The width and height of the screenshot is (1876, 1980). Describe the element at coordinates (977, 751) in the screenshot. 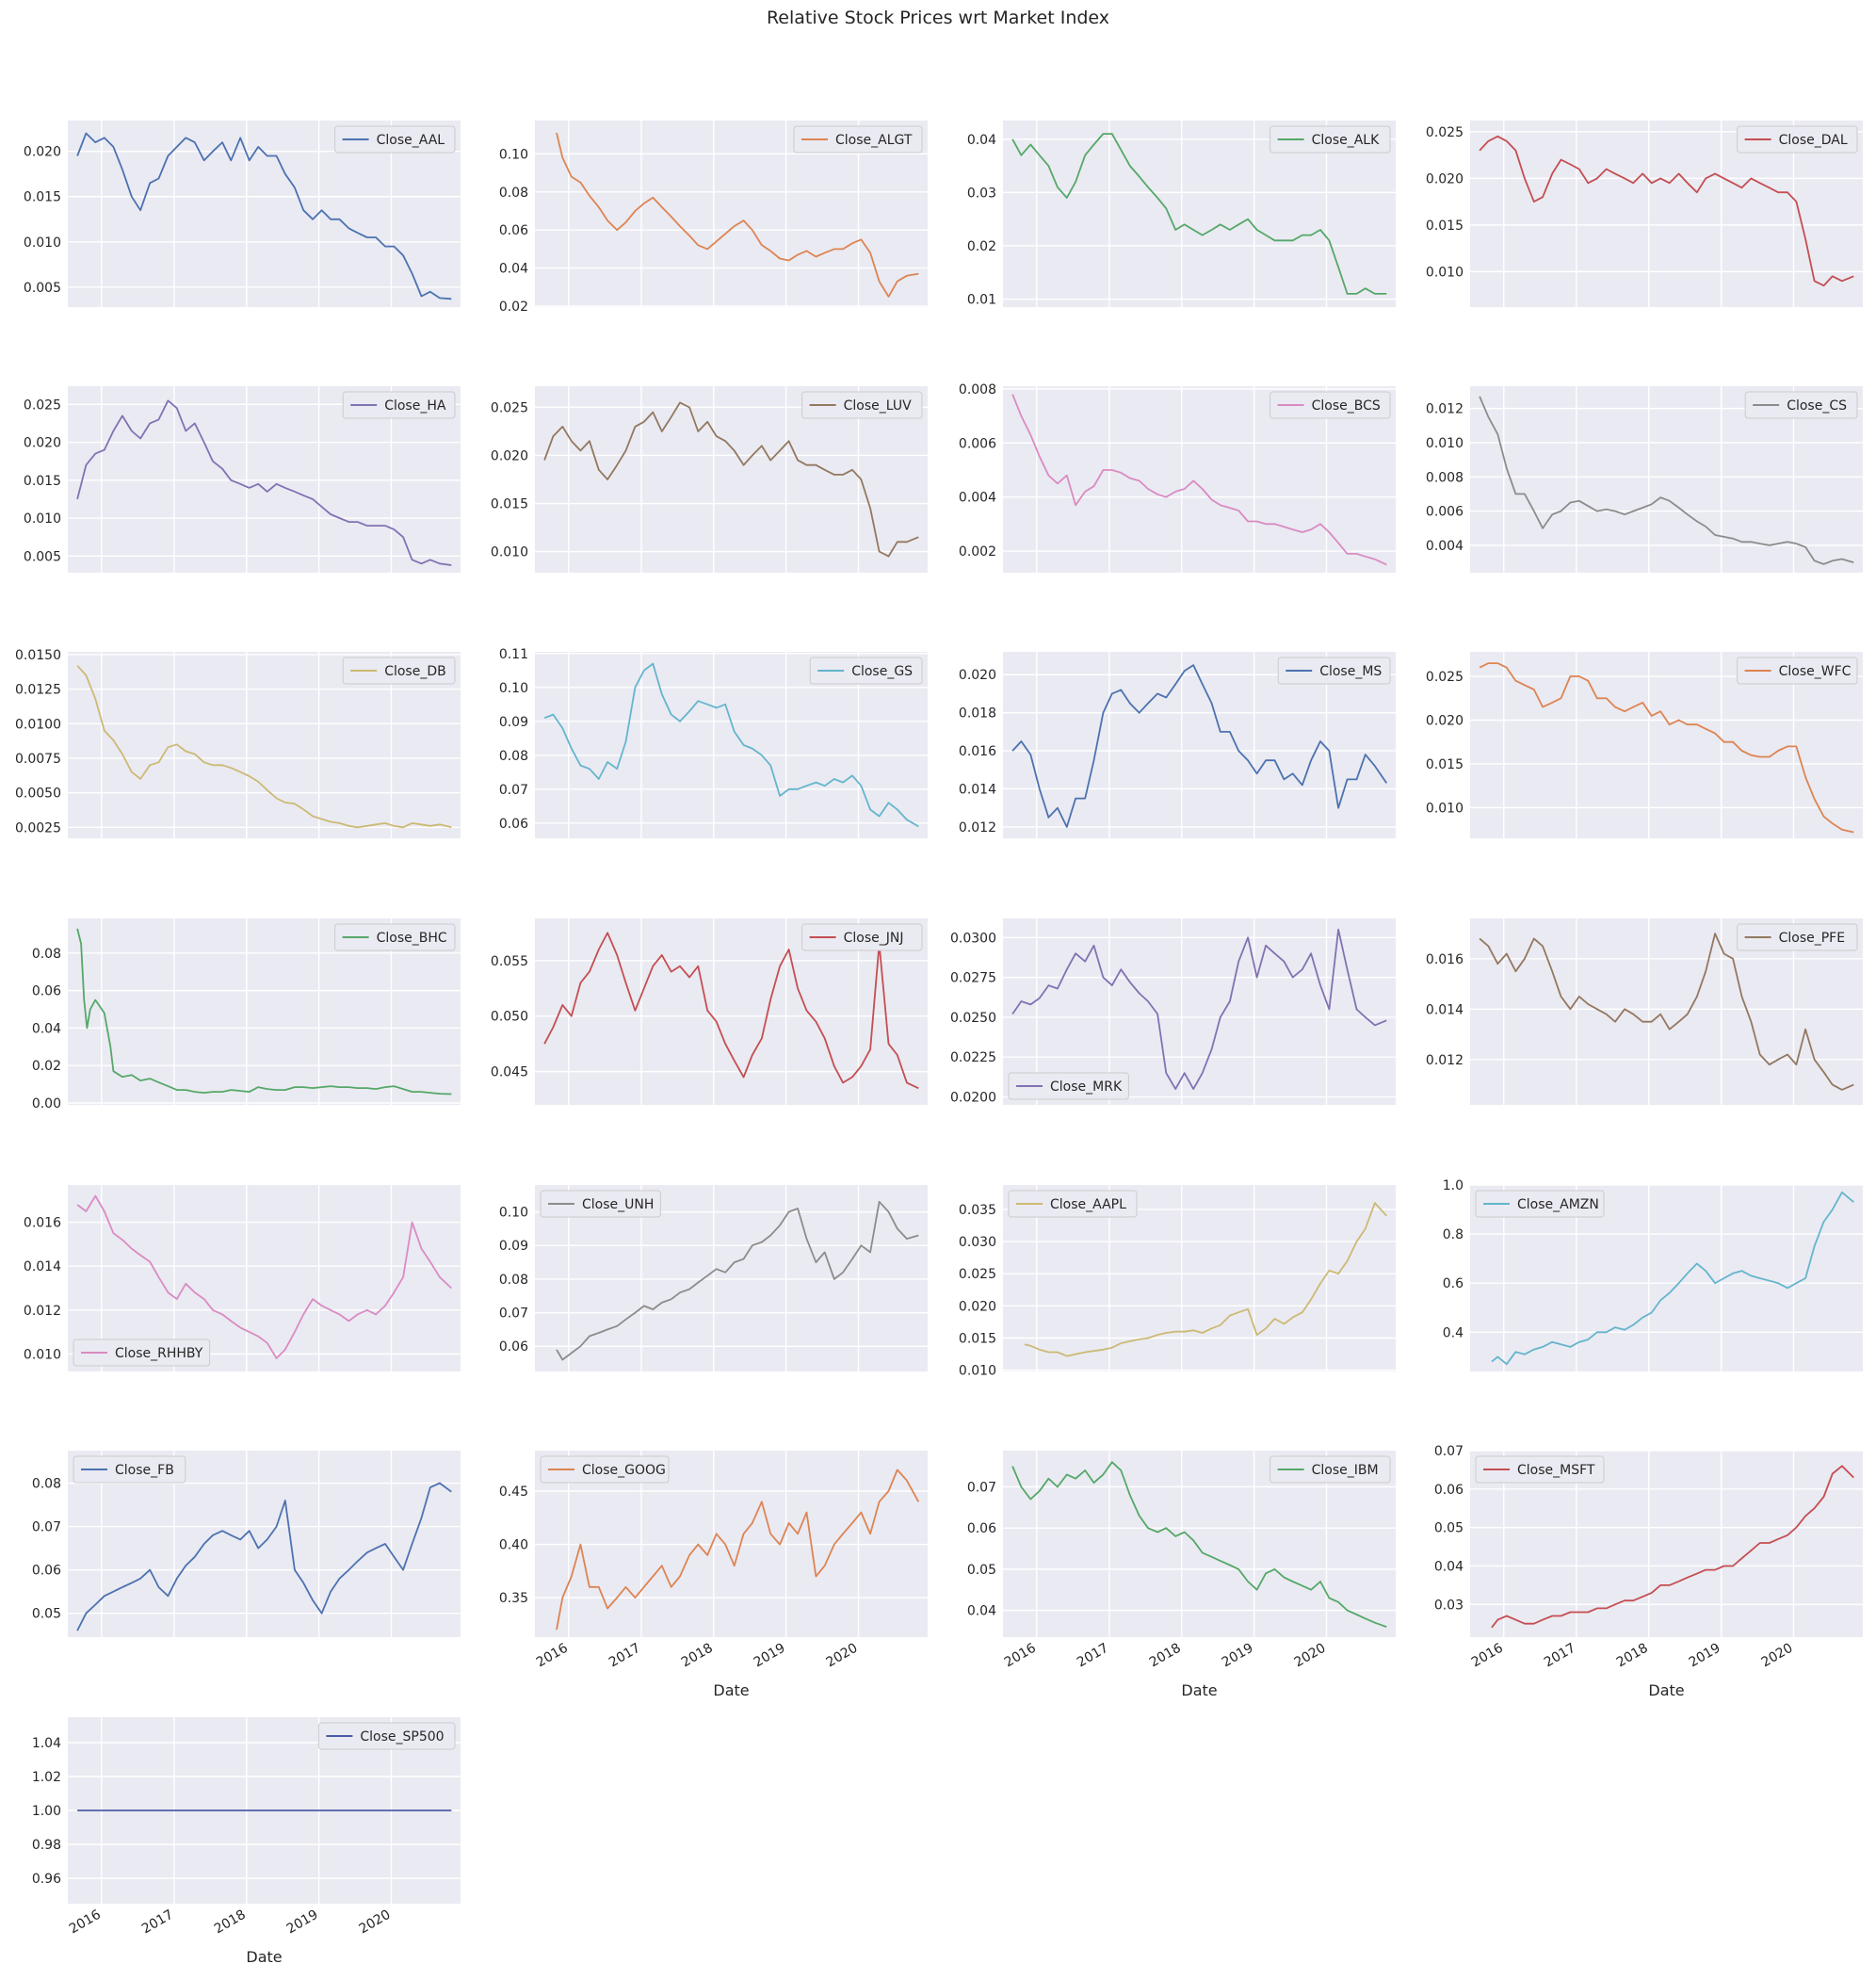

I see `y-tick-label: 0.016` at that location.